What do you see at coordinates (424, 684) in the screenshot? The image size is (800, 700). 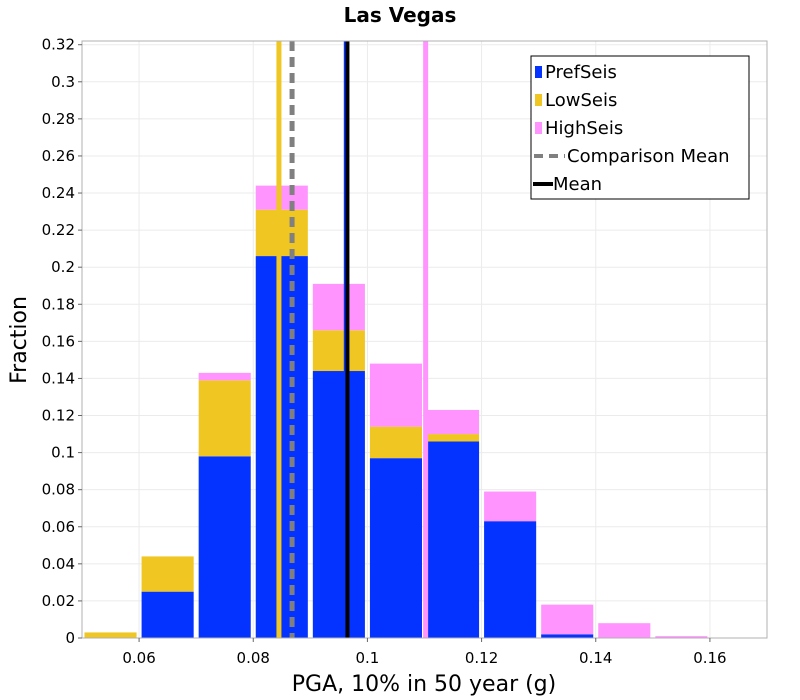 I see `x-axis-title: PGA, 10% in 50 year (g)` at bounding box center [424, 684].